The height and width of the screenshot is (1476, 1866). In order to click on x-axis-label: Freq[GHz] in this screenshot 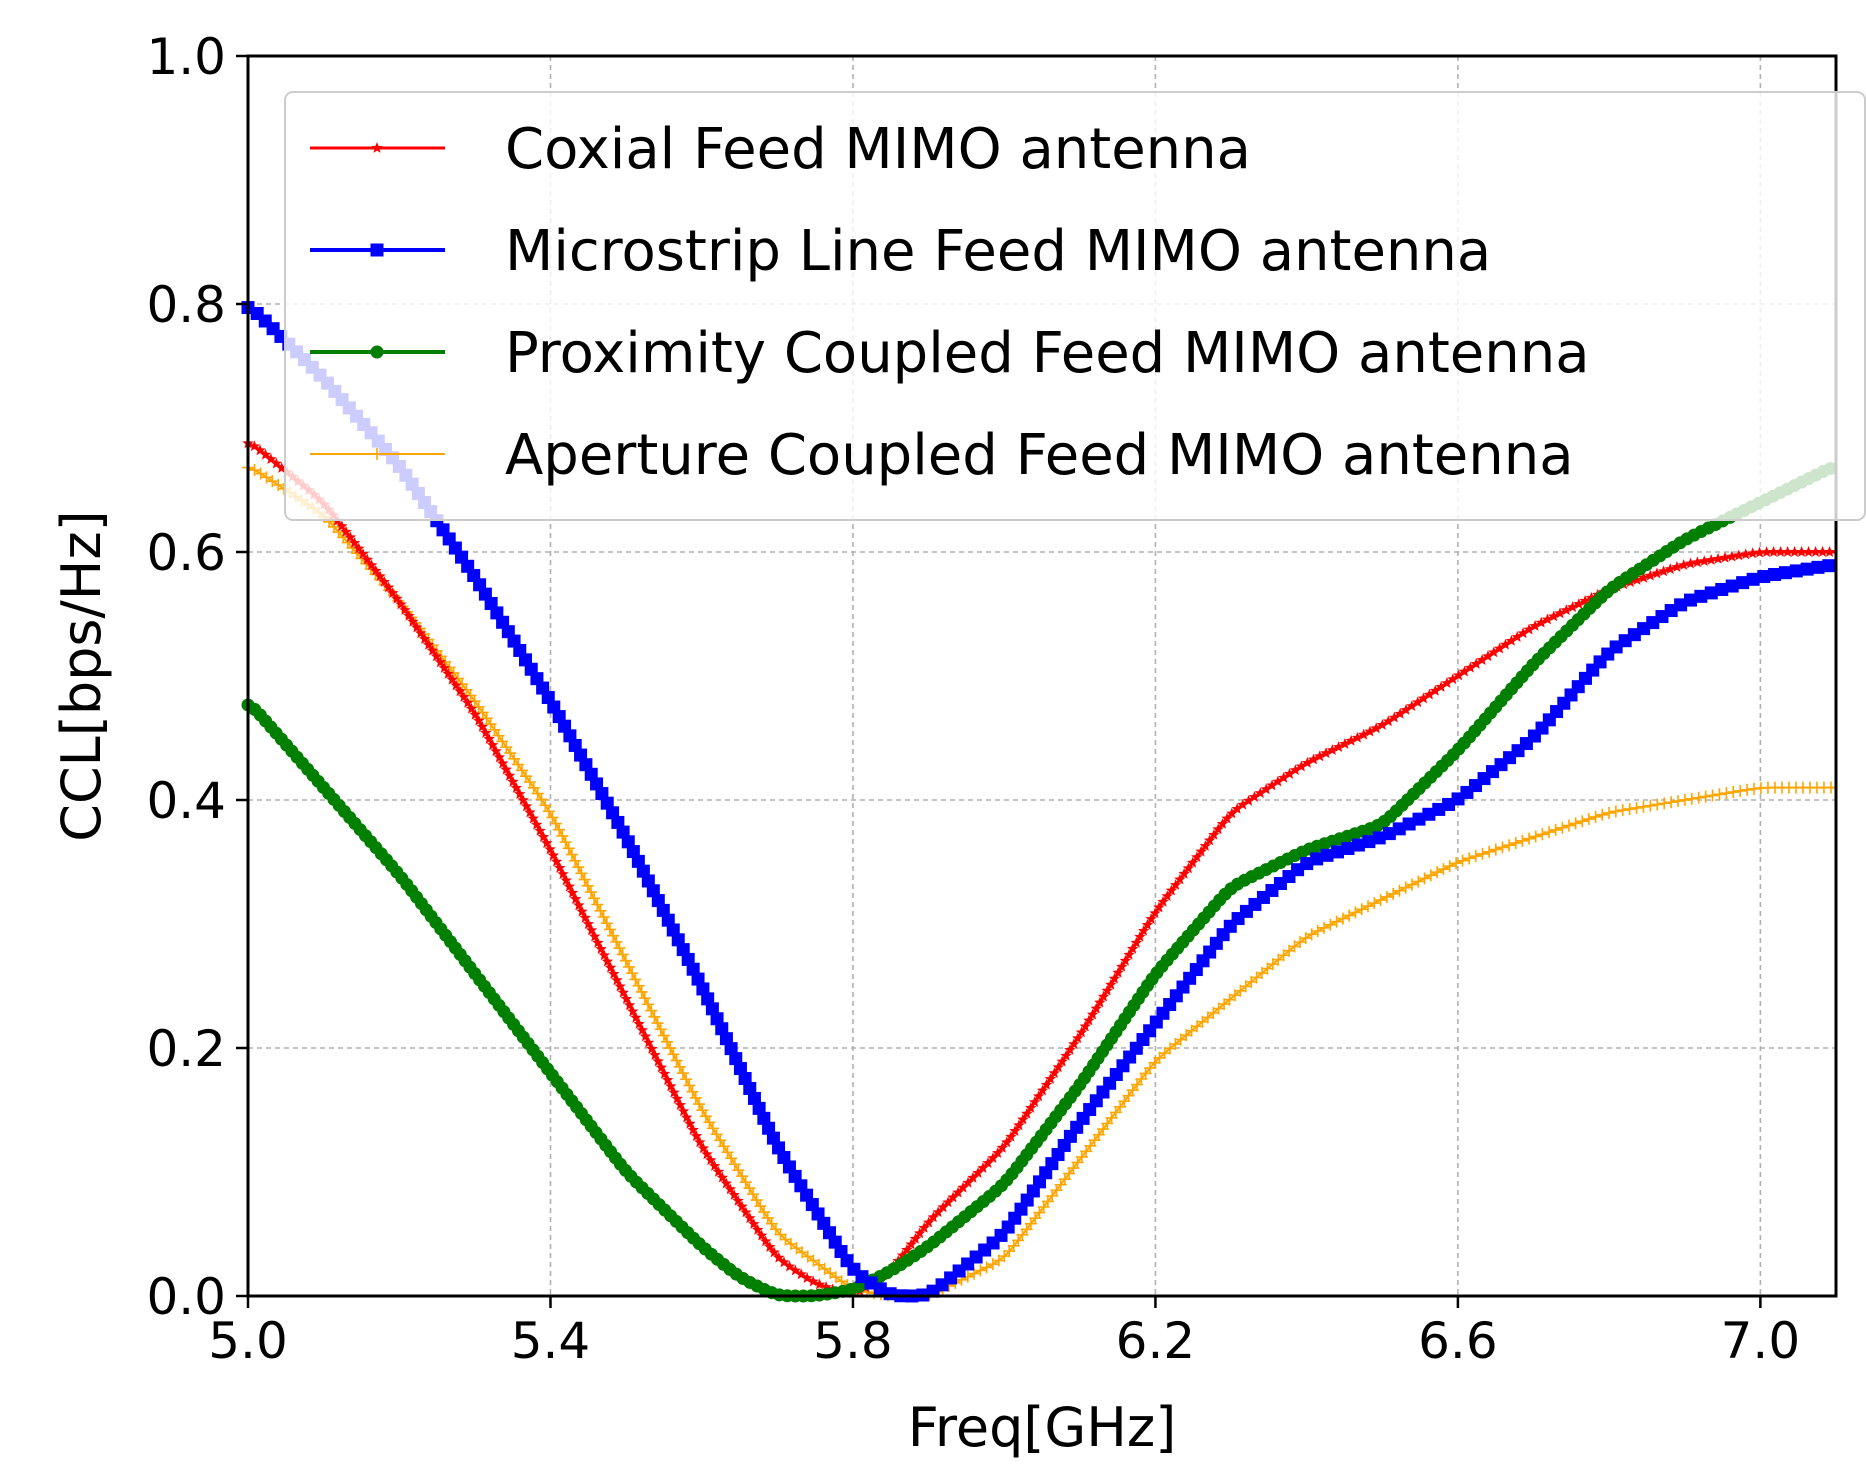, I will do `click(1042, 1427)`.